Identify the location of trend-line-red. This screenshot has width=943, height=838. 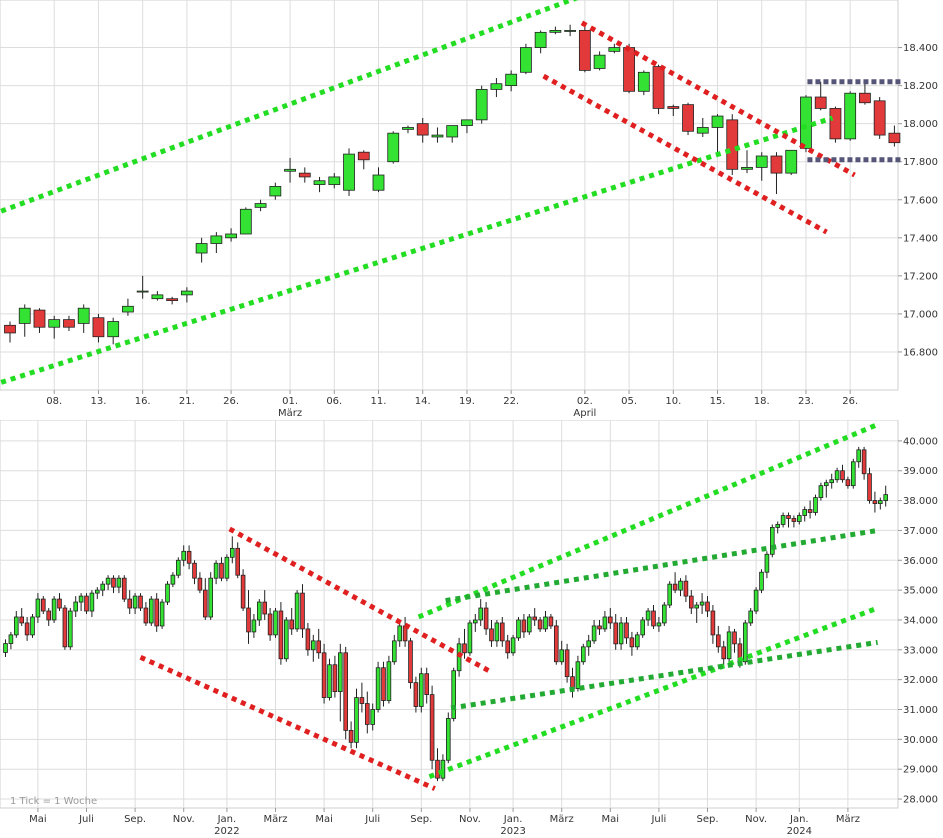
(287, 722).